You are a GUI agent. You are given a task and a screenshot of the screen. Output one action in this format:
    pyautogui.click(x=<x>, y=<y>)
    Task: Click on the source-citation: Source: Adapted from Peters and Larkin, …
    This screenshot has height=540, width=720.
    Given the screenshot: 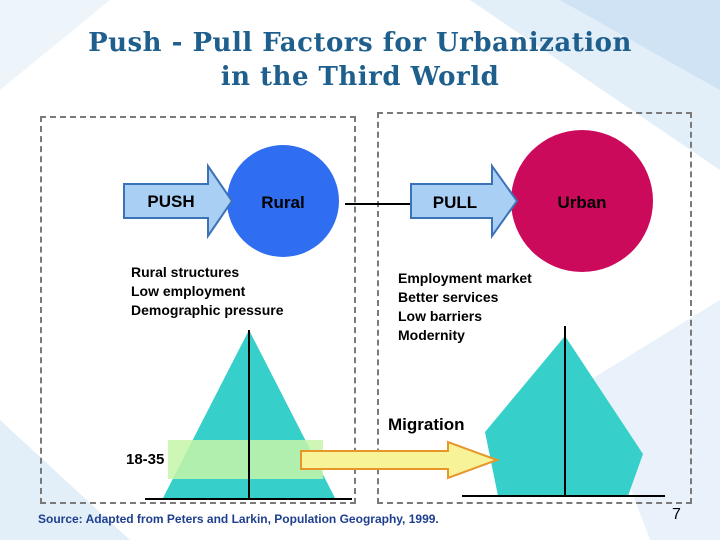 What is the action you would take?
    pyautogui.click(x=238, y=519)
    